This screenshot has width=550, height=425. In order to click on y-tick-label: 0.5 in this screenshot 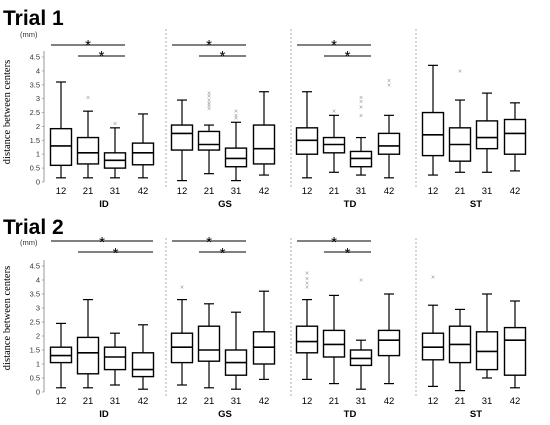, I will do `click(35, 168)`.